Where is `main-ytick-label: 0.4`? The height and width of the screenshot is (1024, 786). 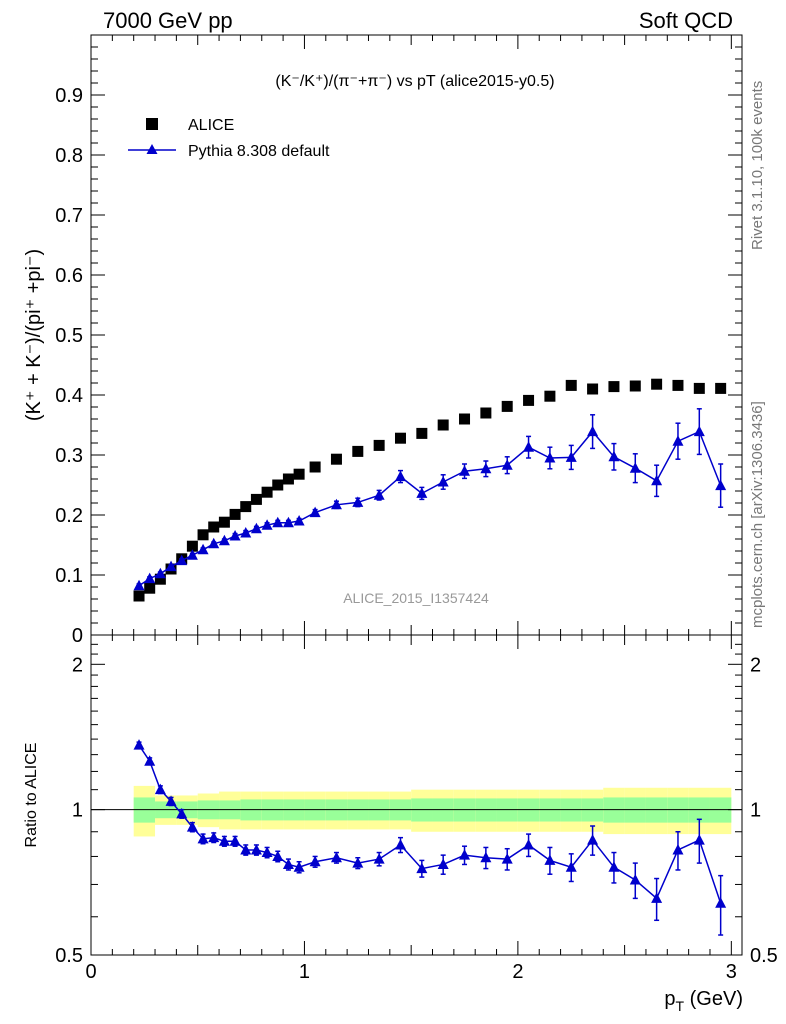 main-ytick-label: 0.4 is located at coordinates (69, 396).